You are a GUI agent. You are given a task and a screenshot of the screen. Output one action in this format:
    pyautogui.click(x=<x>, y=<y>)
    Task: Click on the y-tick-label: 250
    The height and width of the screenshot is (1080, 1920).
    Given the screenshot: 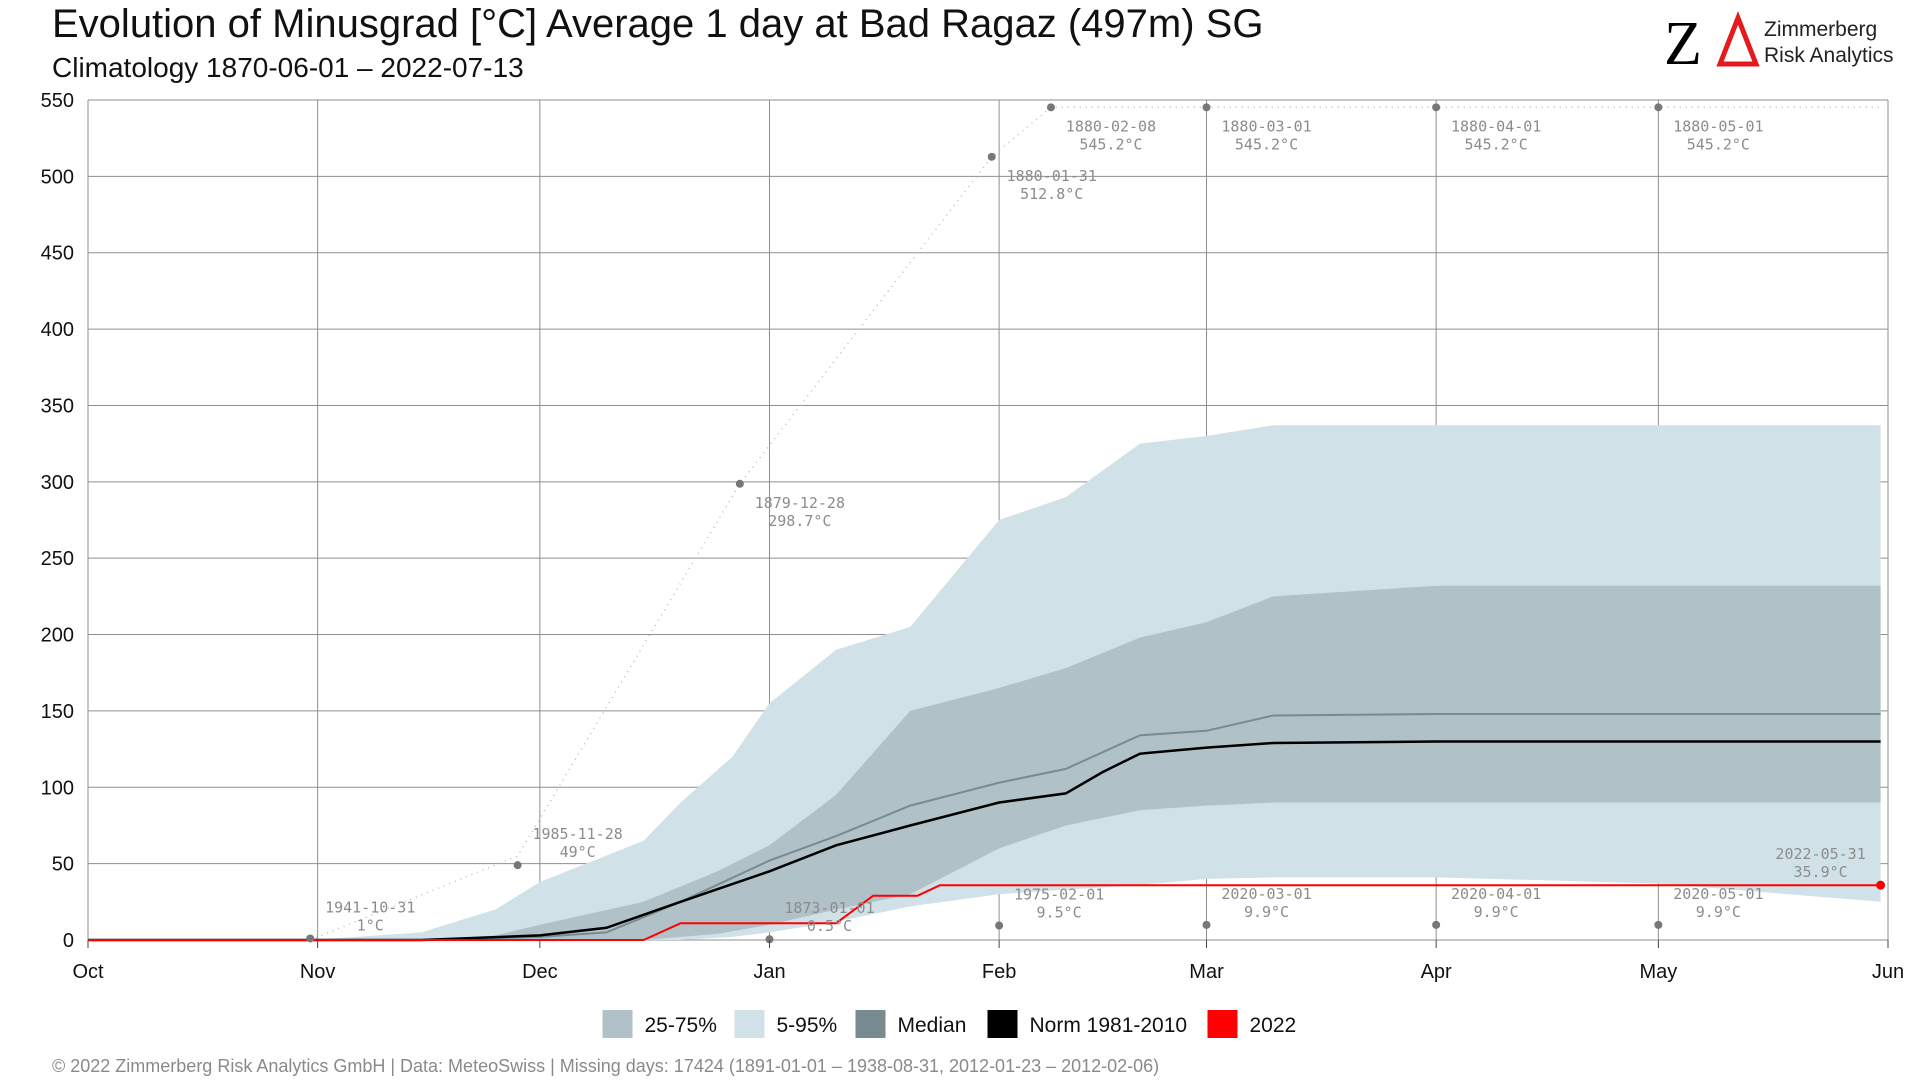 What is the action you would take?
    pyautogui.click(x=57, y=559)
    